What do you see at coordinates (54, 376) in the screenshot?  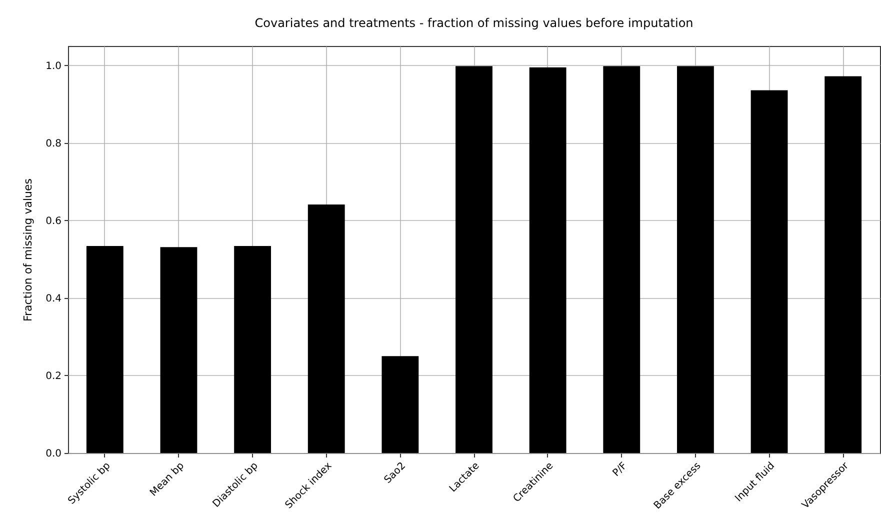 I see `y-tick-label: 0.2` at bounding box center [54, 376].